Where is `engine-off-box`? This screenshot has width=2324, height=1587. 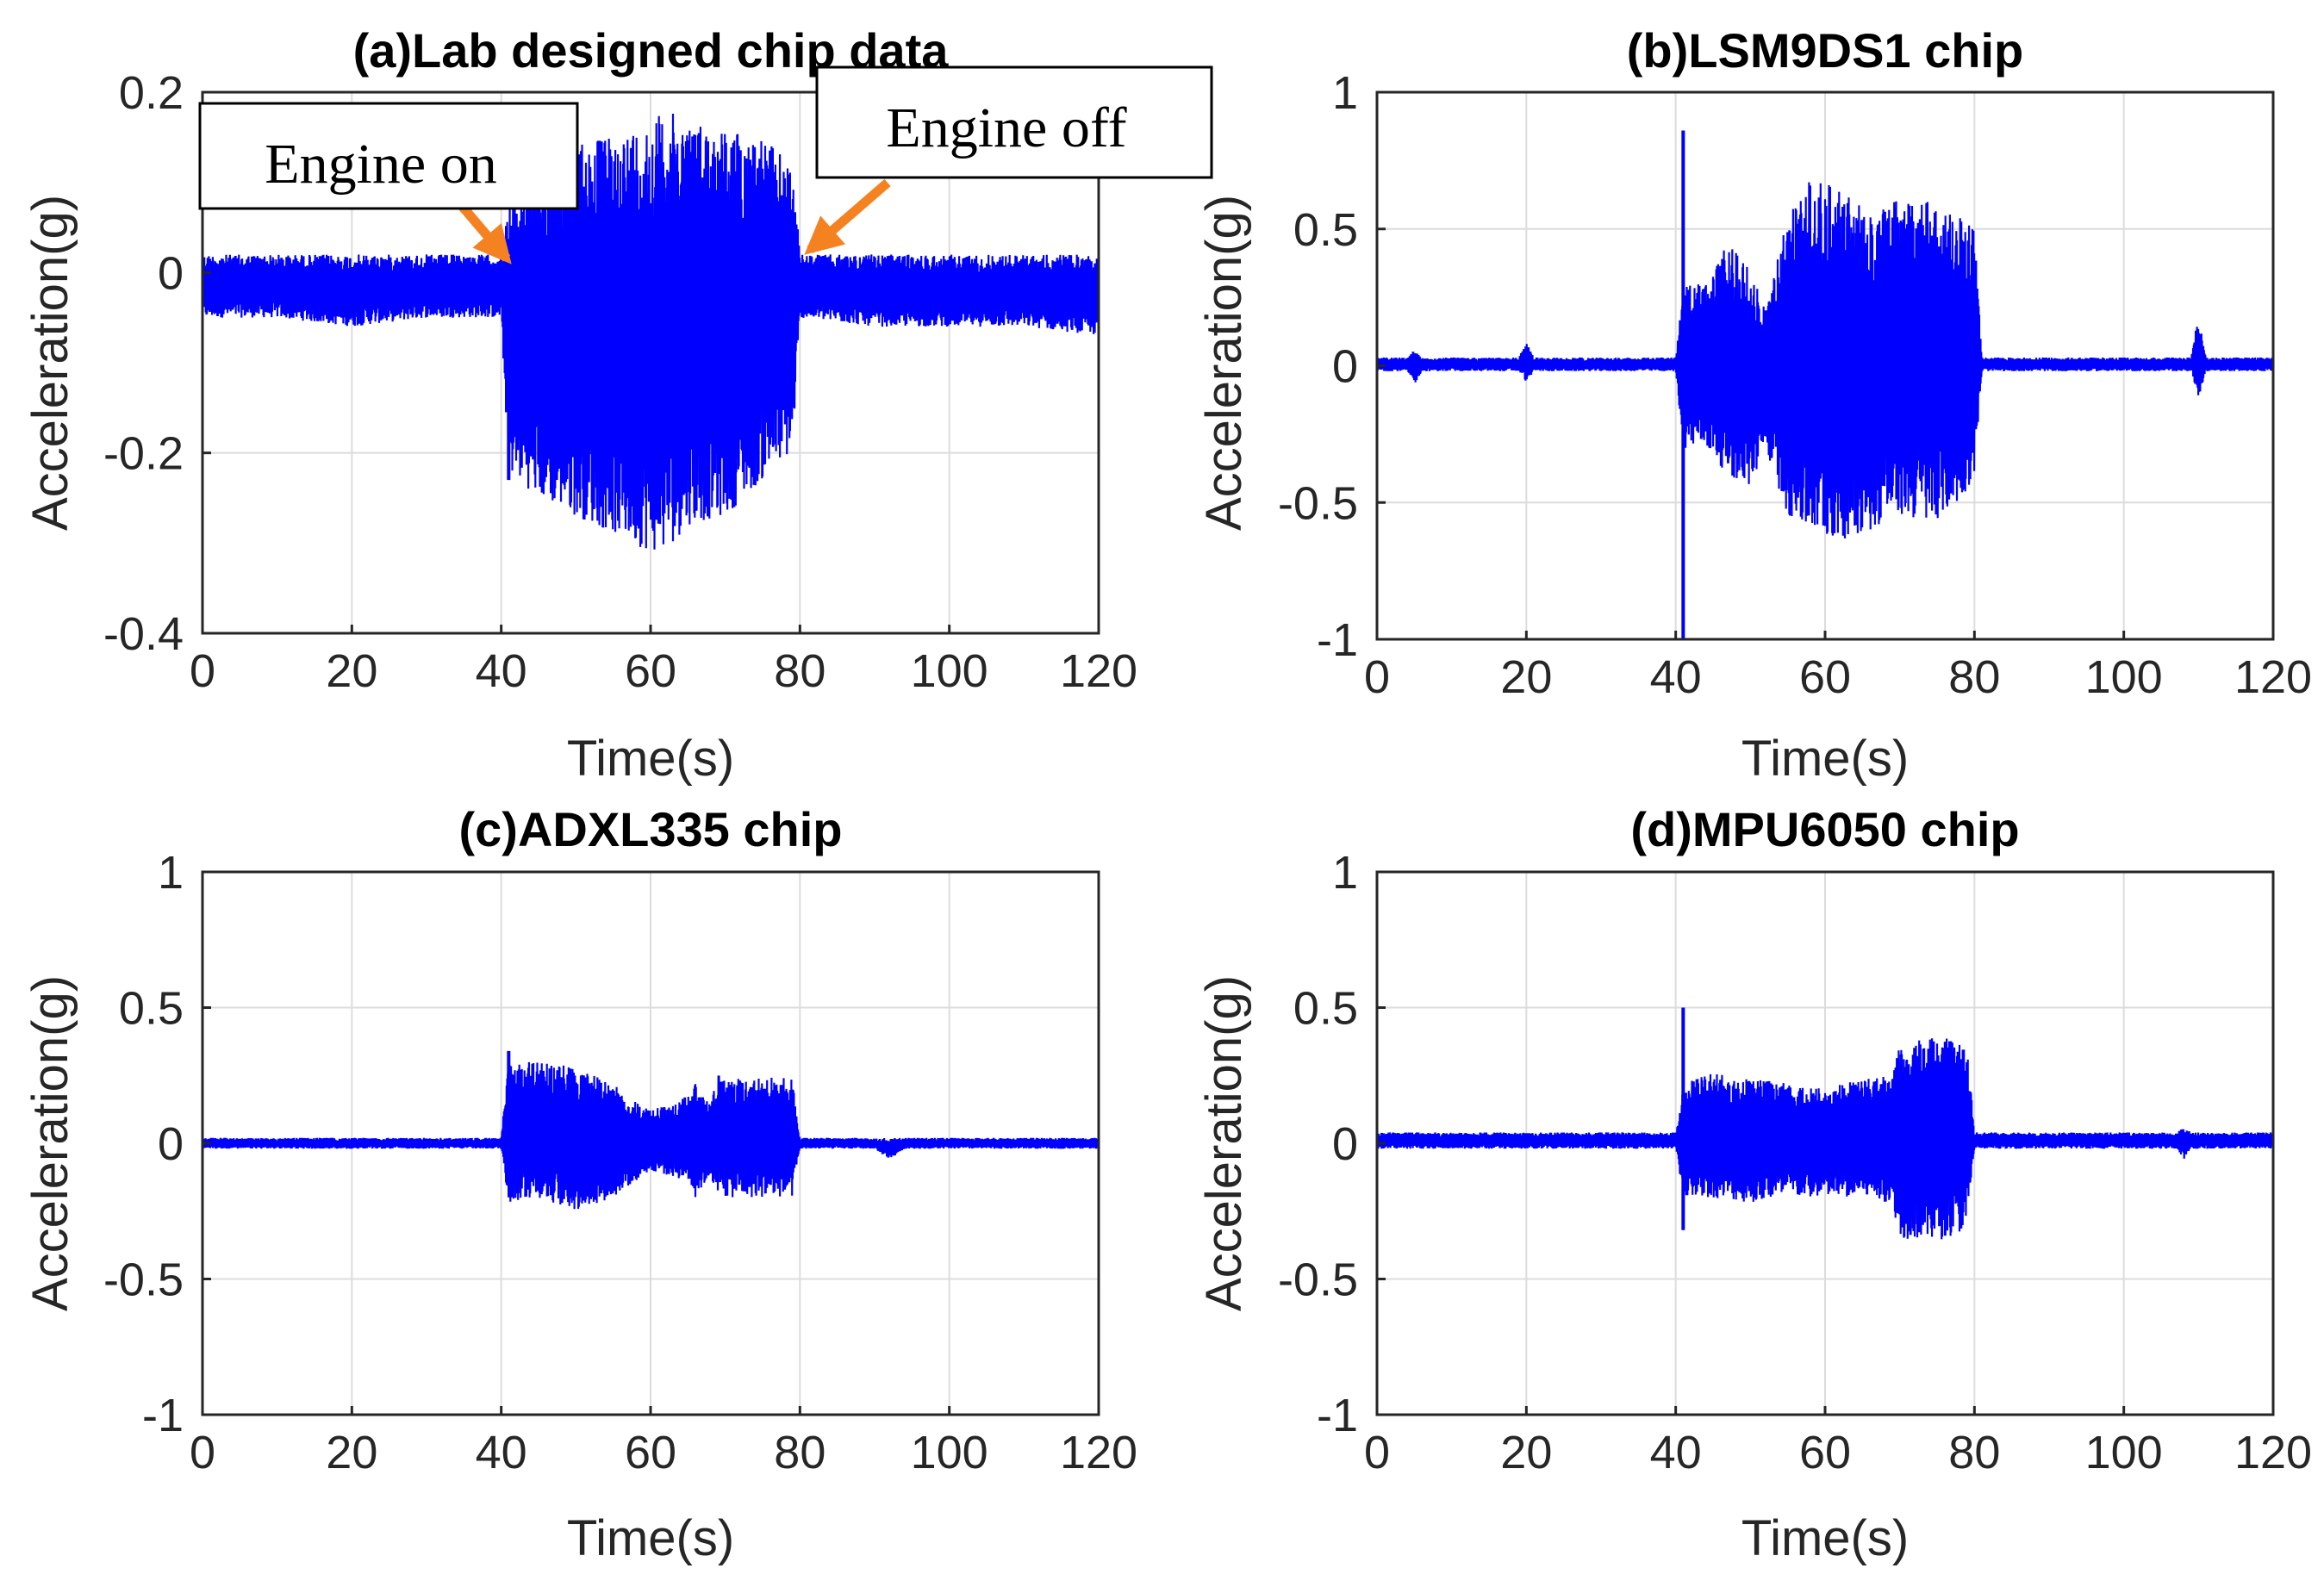
engine-off-box is located at coordinates (1014, 122).